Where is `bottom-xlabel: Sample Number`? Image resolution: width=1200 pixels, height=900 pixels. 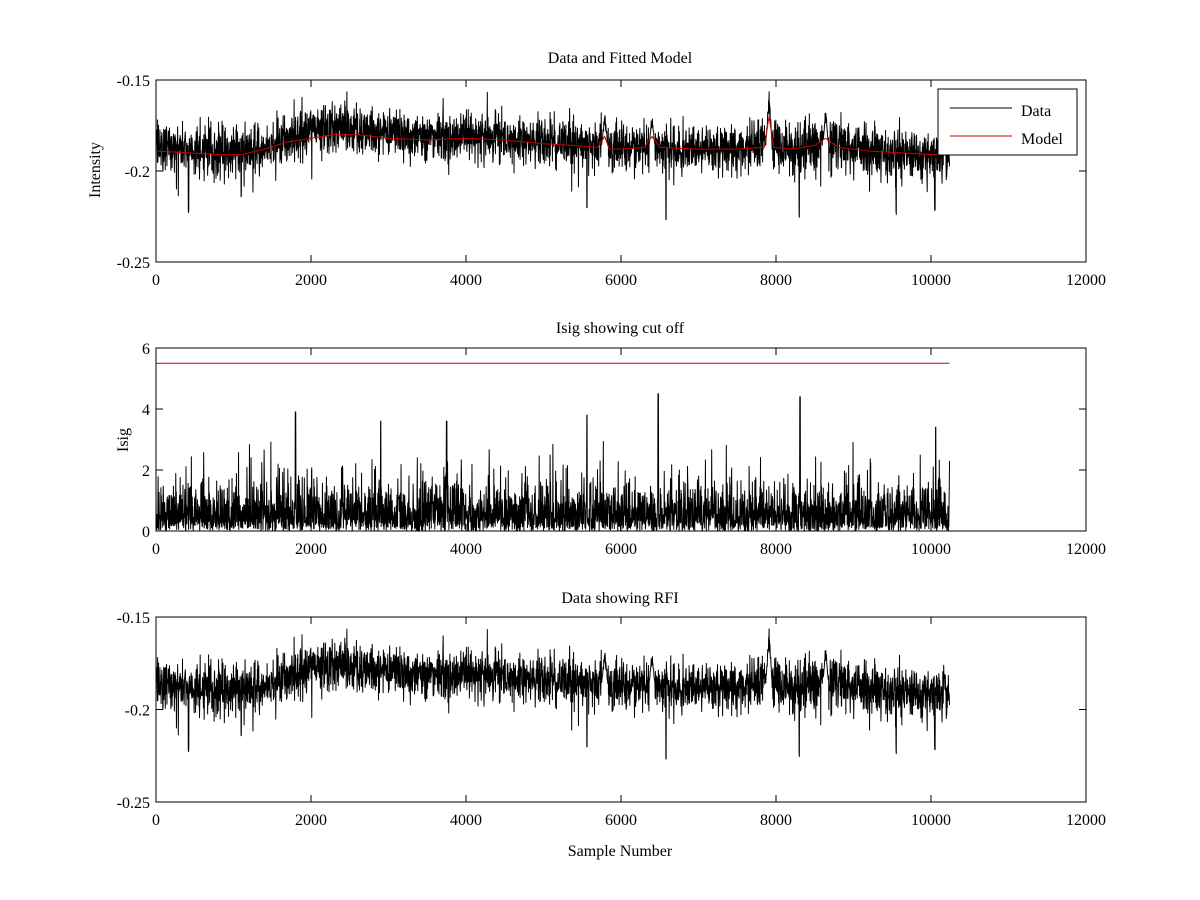
bottom-xlabel: Sample Number is located at coordinates (620, 851).